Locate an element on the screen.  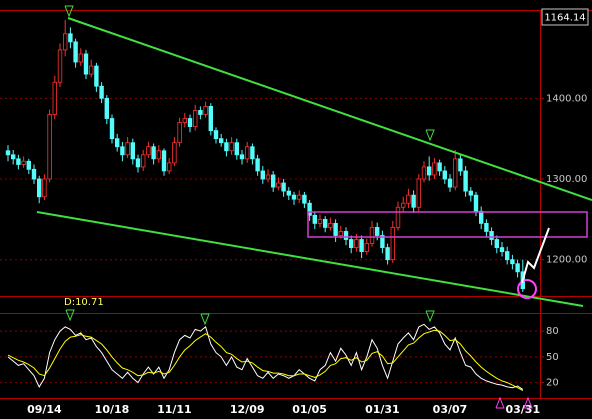
x-tick-label: 01/05 is located at coordinates (309, 409).